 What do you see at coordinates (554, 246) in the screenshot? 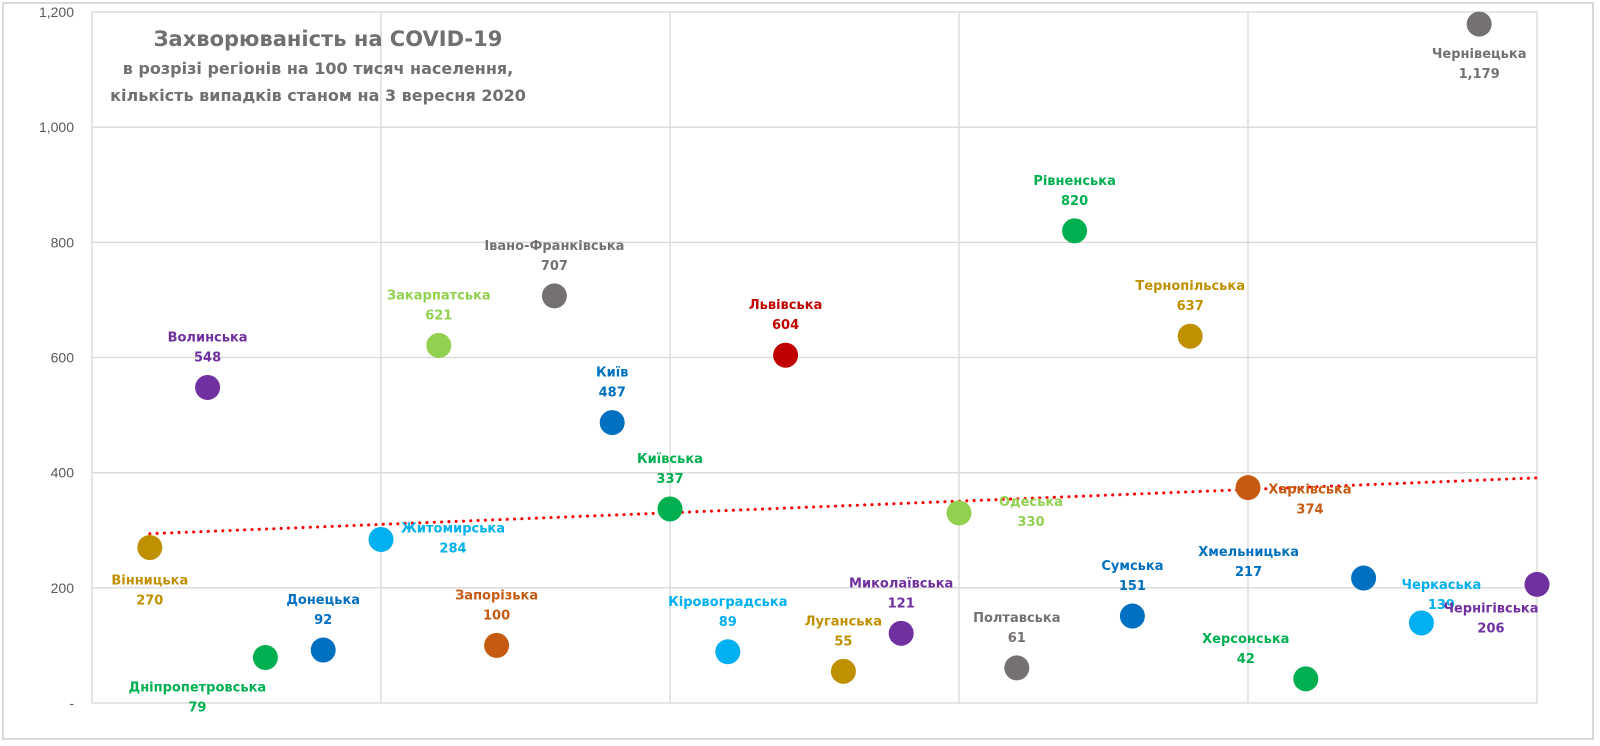
I see `data-label-name: Івано-Франківська` at bounding box center [554, 246].